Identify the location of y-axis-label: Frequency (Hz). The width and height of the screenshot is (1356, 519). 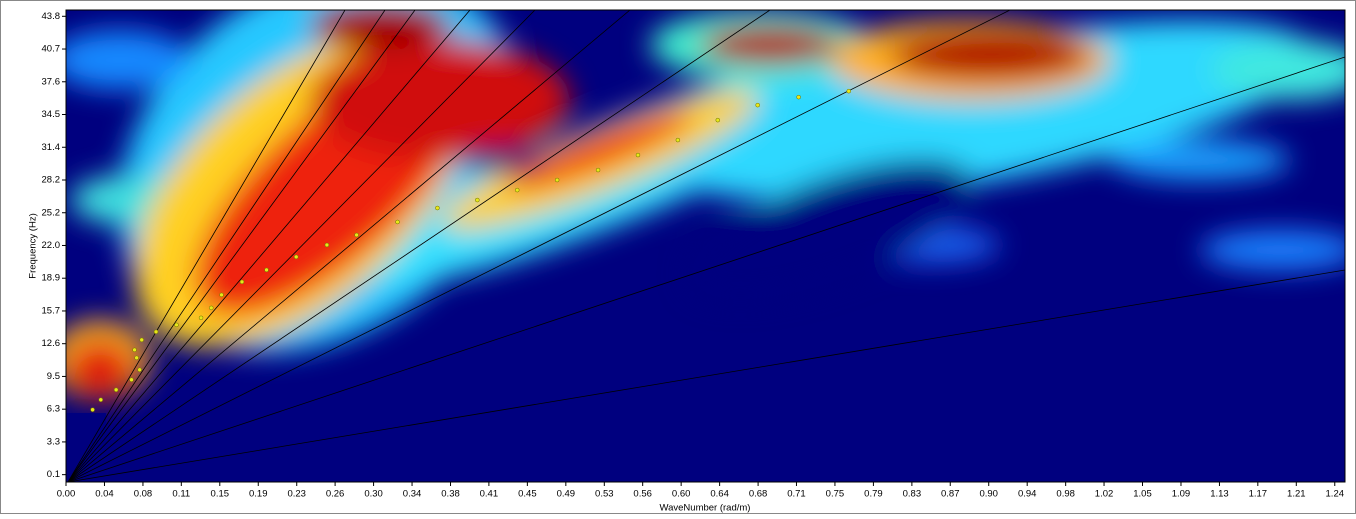
(33, 245).